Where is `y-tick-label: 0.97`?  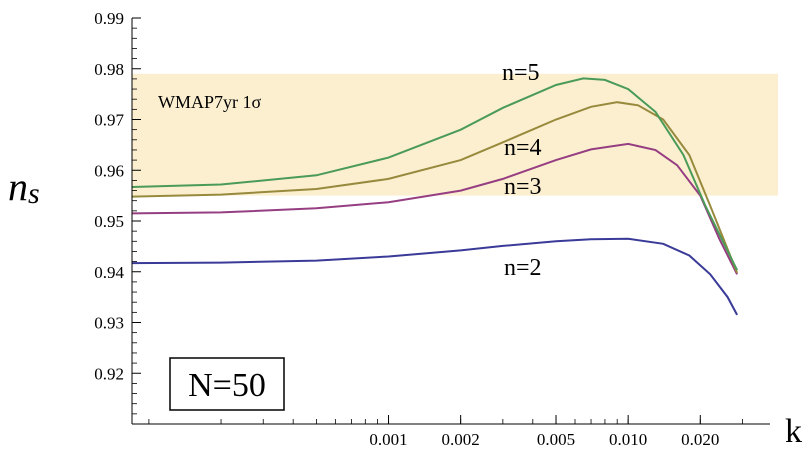
y-tick-label: 0.97 is located at coordinates (109, 120).